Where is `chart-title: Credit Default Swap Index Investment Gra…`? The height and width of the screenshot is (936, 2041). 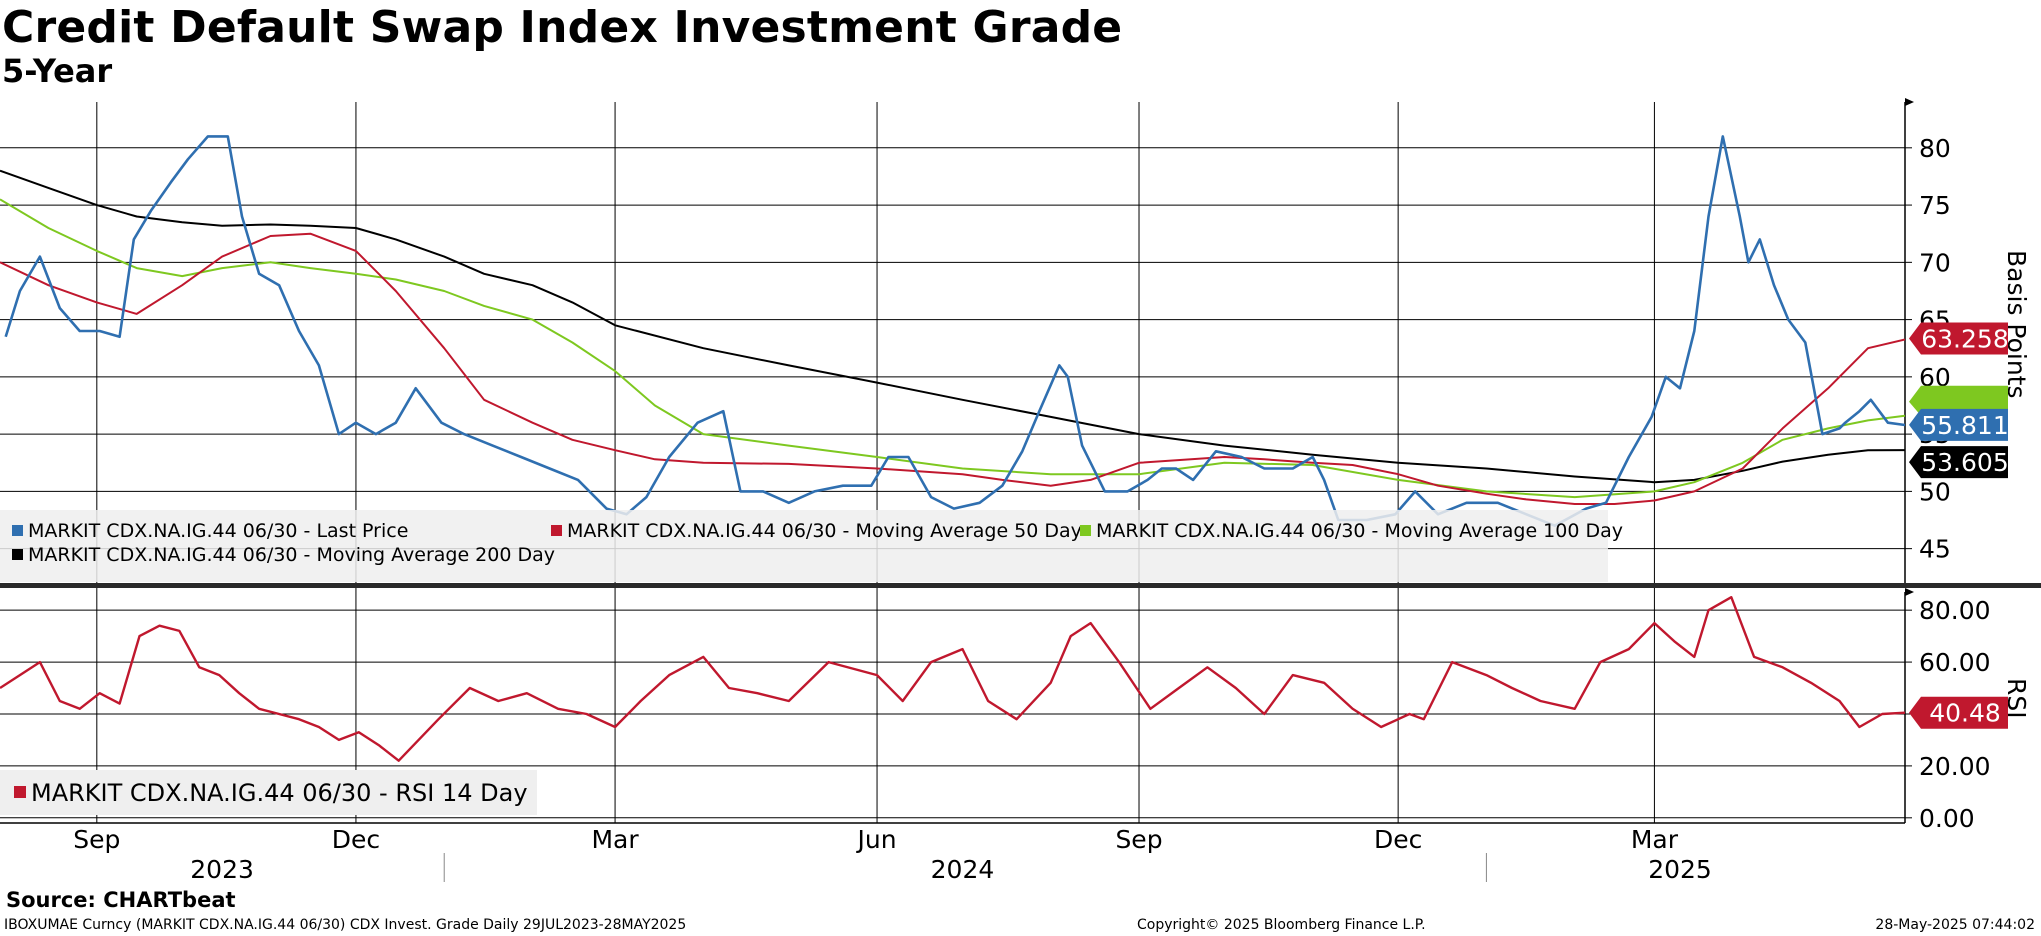 chart-title: Credit Default Swap Index Investment Gra… is located at coordinates (562, 27).